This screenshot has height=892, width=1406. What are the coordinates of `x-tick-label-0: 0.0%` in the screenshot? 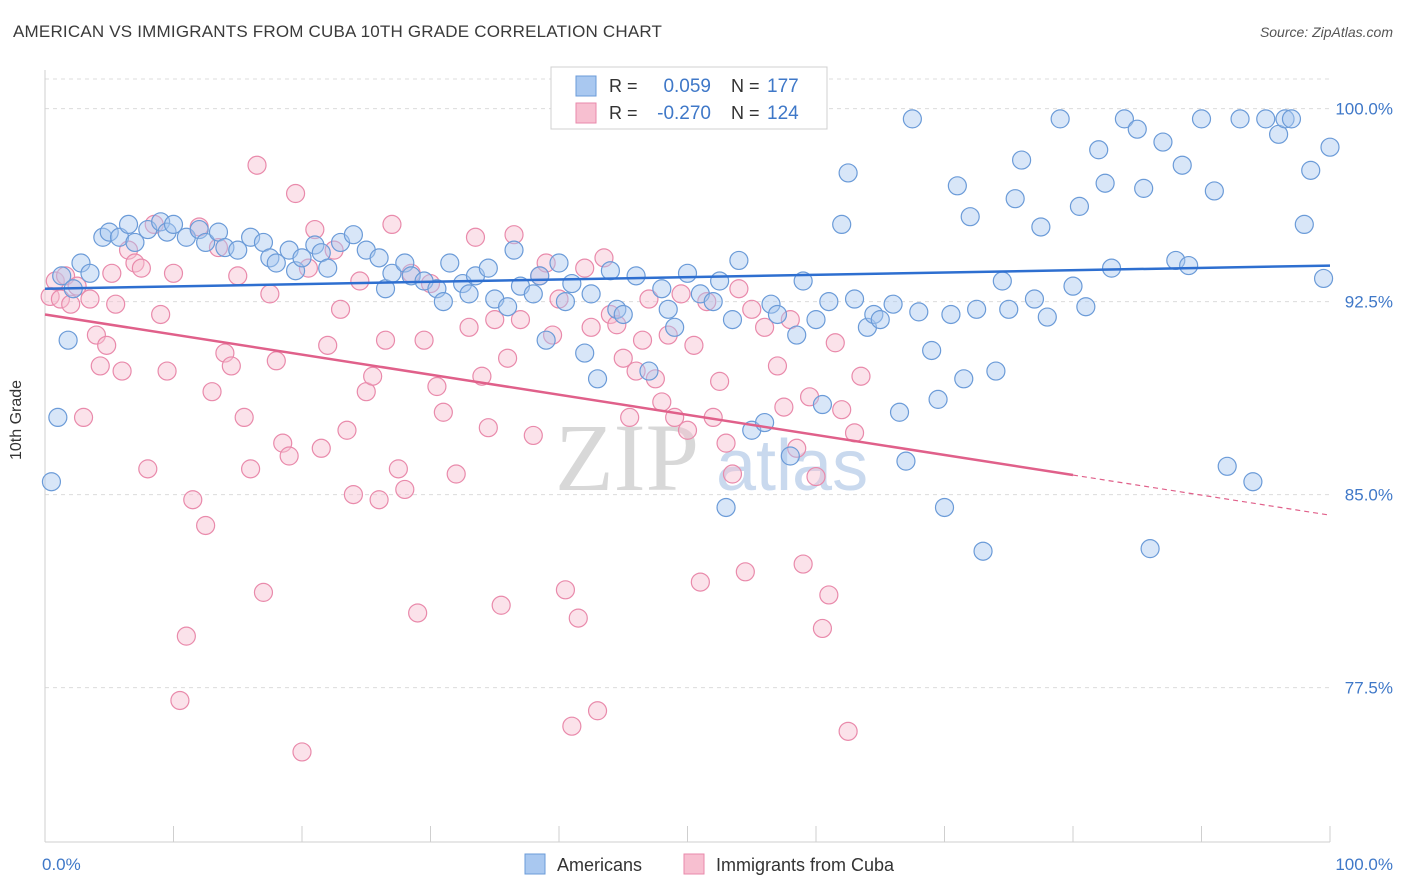 It's located at (61, 864).